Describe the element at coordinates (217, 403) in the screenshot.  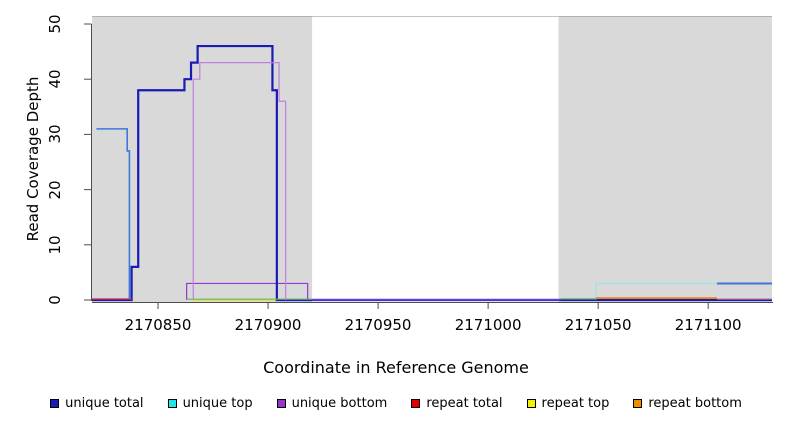
I see `legend-label: unique top` at that location.